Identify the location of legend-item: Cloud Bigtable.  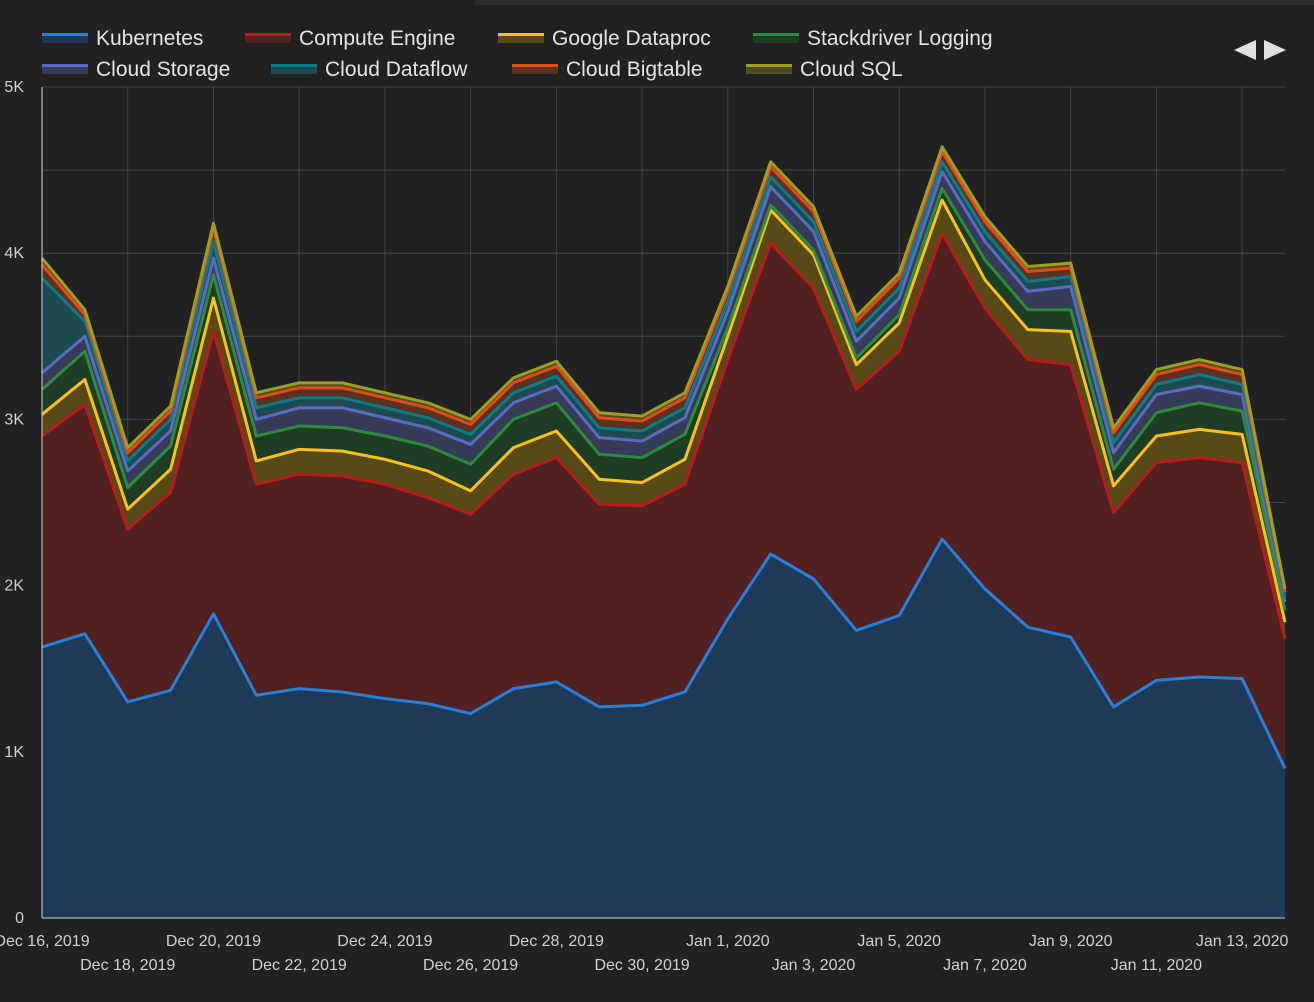
(607, 69).